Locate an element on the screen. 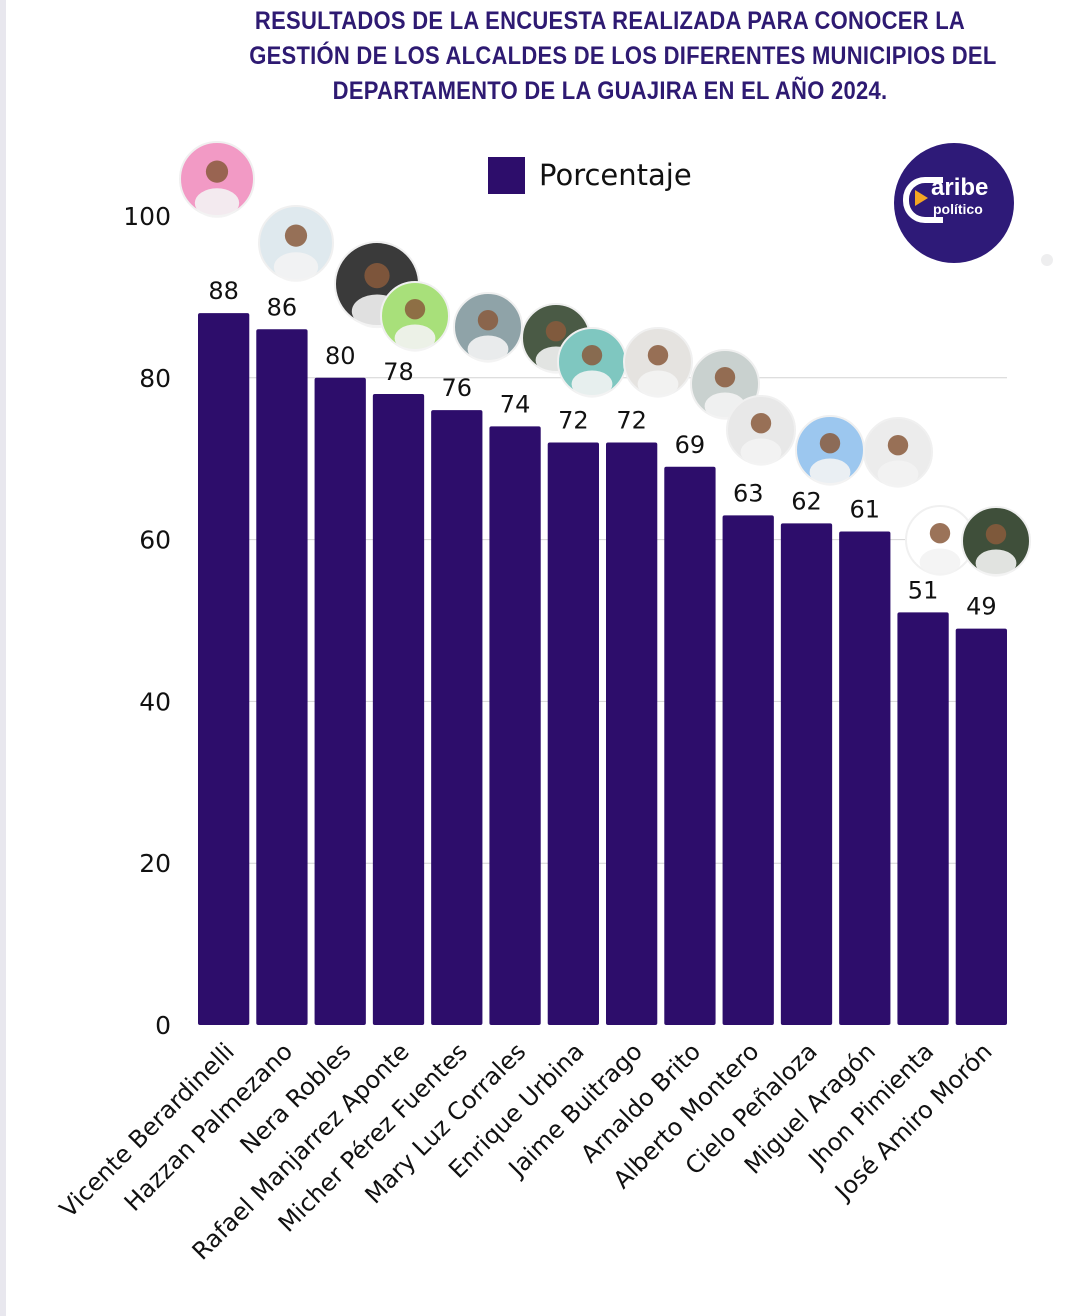 The width and height of the screenshot is (1080, 1316). y-axis-ticks: 0 20 40 60 80 100 is located at coordinates (147, 621).